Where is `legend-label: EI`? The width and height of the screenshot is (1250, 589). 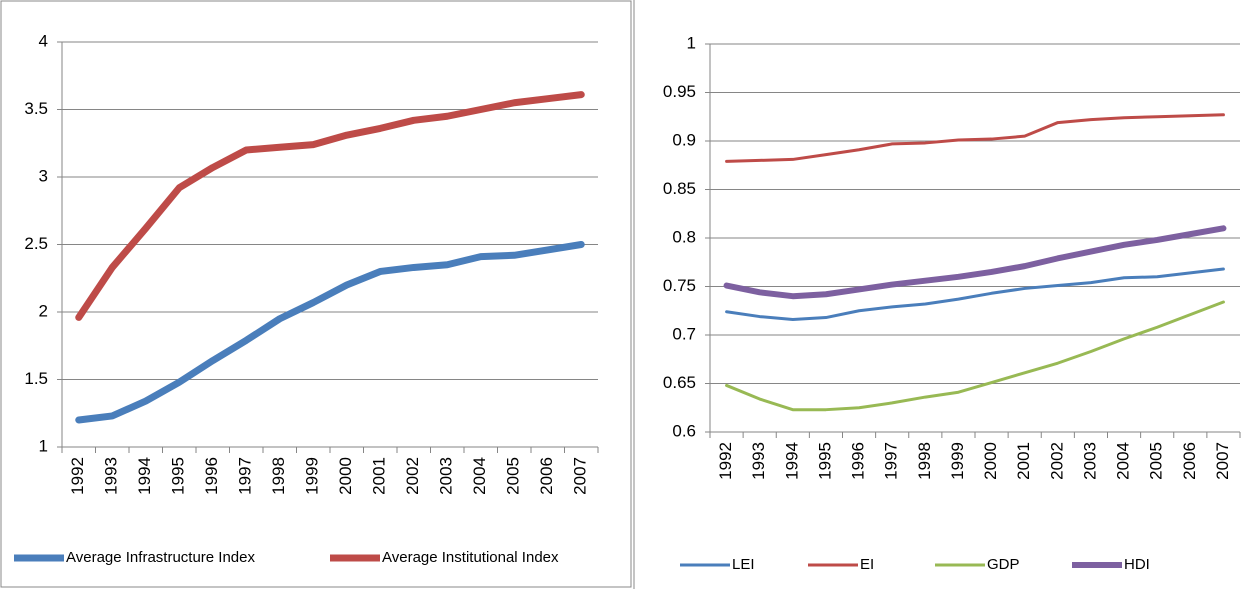
legend-label: EI is located at coordinates (867, 564).